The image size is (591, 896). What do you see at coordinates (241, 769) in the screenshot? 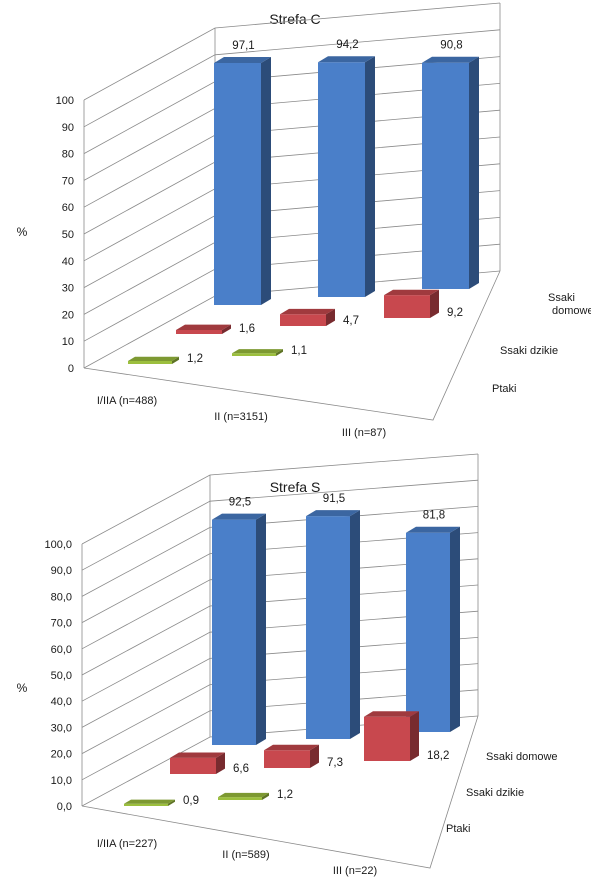
I see `data-label: 6,6` at bounding box center [241, 769].